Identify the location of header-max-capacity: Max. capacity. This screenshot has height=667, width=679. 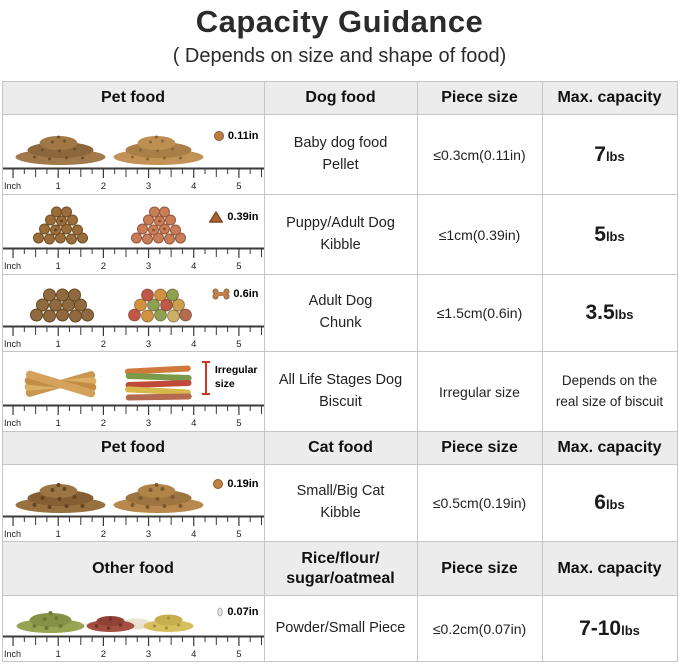
(609, 98).